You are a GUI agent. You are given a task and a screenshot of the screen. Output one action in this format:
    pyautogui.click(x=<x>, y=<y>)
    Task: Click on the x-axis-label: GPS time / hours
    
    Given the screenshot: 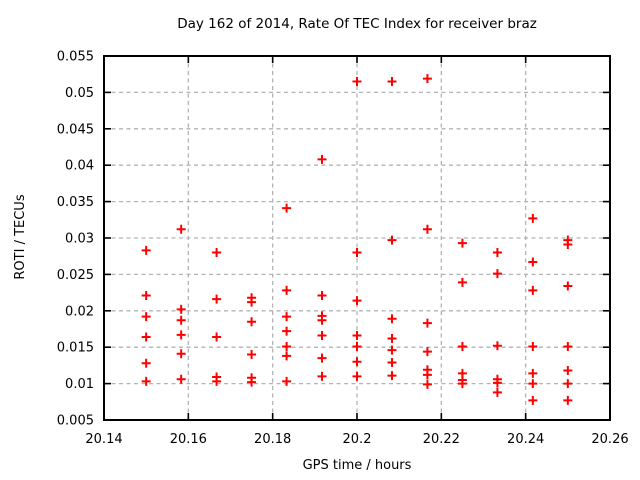 What is the action you would take?
    pyautogui.click(x=357, y=465)
    